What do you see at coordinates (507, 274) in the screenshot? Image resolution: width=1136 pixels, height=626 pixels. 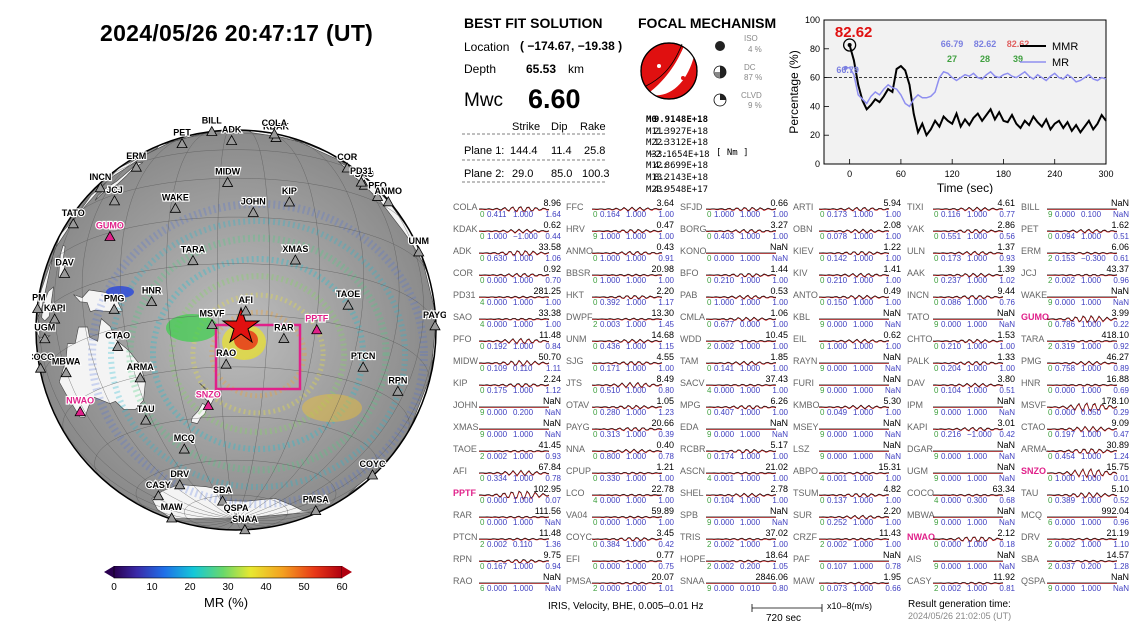 I see `station-panel: COR 0.92 0 0.000 1.000 0.70` at bounding box center [507, 274].